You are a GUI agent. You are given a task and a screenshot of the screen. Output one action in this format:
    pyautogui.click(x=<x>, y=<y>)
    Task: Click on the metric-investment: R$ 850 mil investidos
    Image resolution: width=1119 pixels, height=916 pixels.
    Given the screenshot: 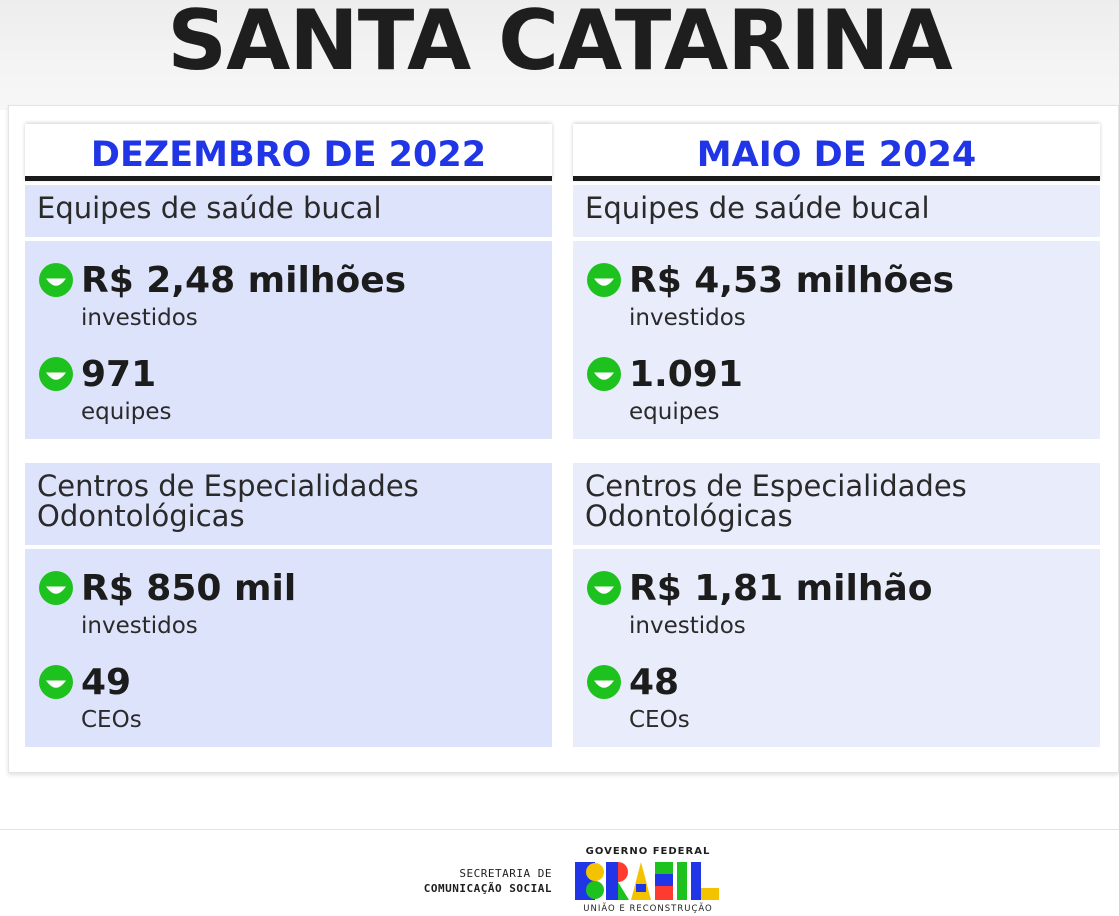 What is the action you would take?
    pyautogui.click(x=289, y=607)
    